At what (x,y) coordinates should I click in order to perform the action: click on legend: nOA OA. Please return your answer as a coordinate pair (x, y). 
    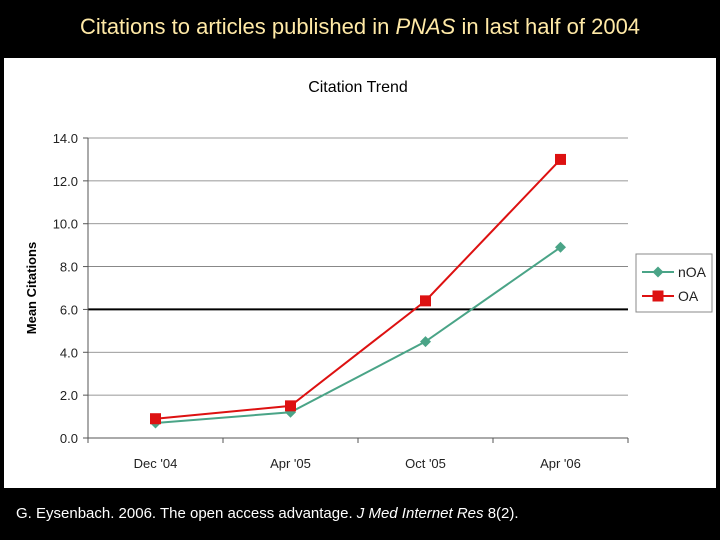
    Looking at the image, I should click on (674, 283).